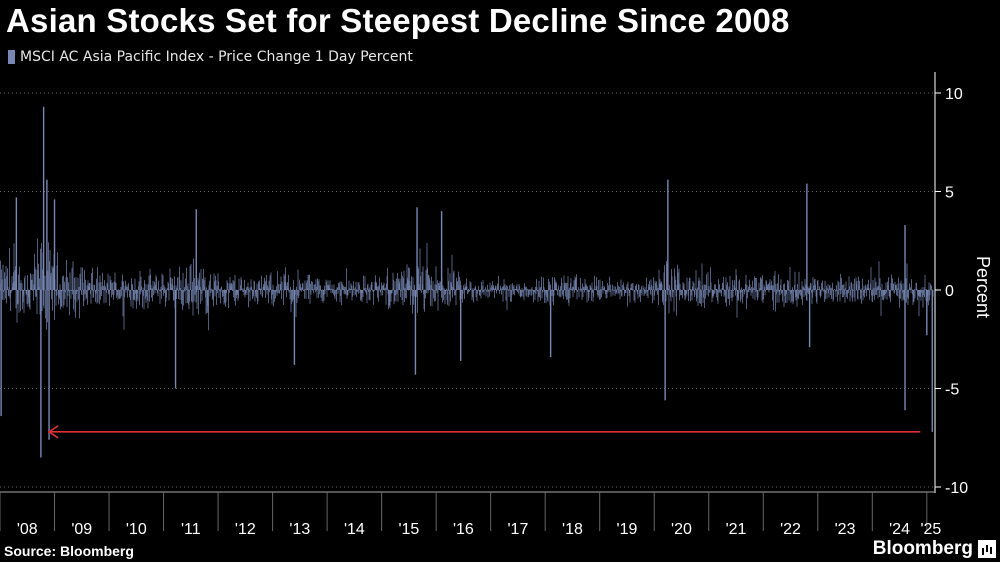 The image size is (1000, 562). Describe the element at coordinates (136, 529) in the screenshot. I see `x-tick-label: '10` at that location.